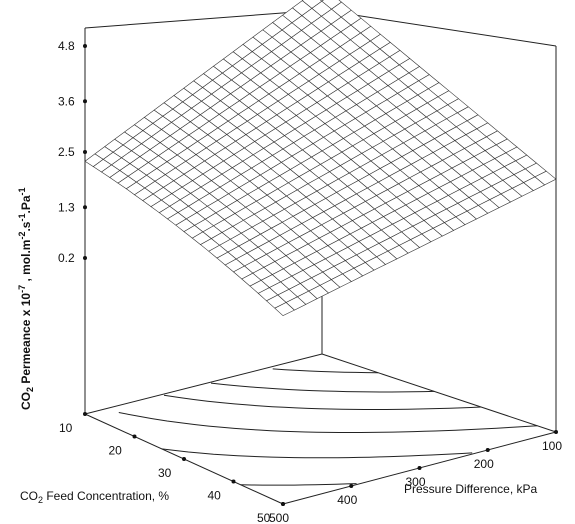 The image size is (575, 524). What do you see at coordinates (279, 517) in the screenshot?
I see `y-tick-label-4: 500` at bounding box center [279, 517].